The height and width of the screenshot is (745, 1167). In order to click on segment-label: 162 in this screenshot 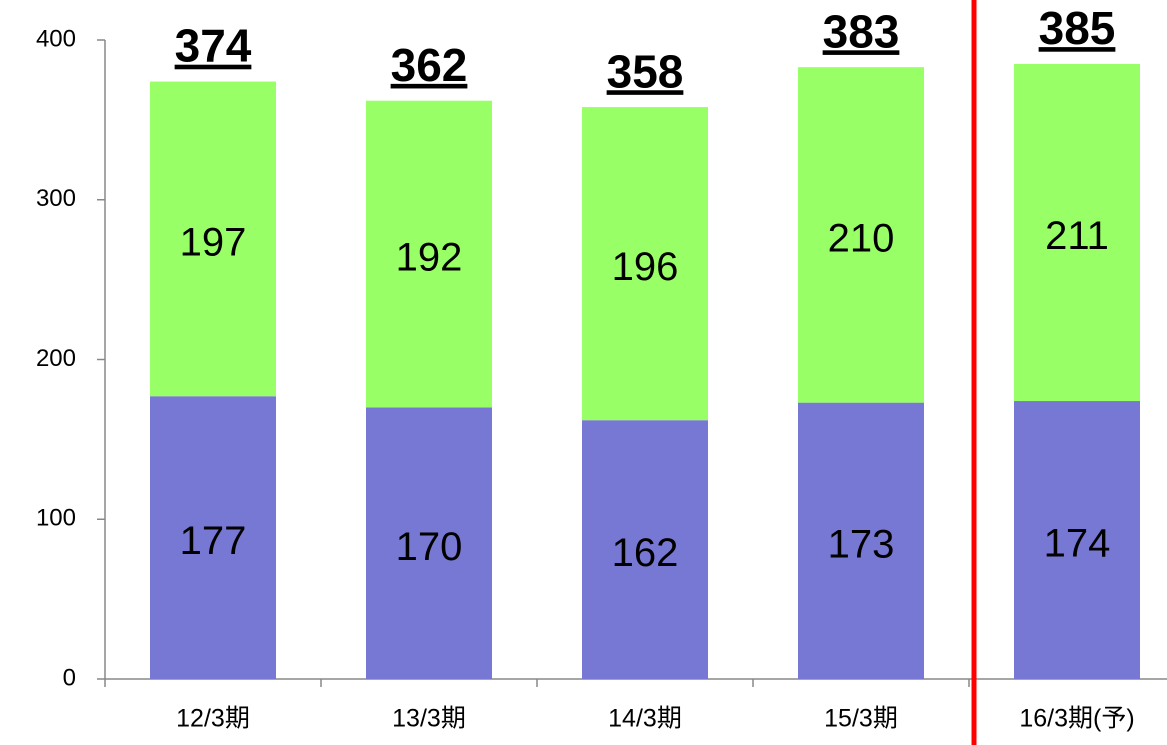, I will do `click(645, 553)`.